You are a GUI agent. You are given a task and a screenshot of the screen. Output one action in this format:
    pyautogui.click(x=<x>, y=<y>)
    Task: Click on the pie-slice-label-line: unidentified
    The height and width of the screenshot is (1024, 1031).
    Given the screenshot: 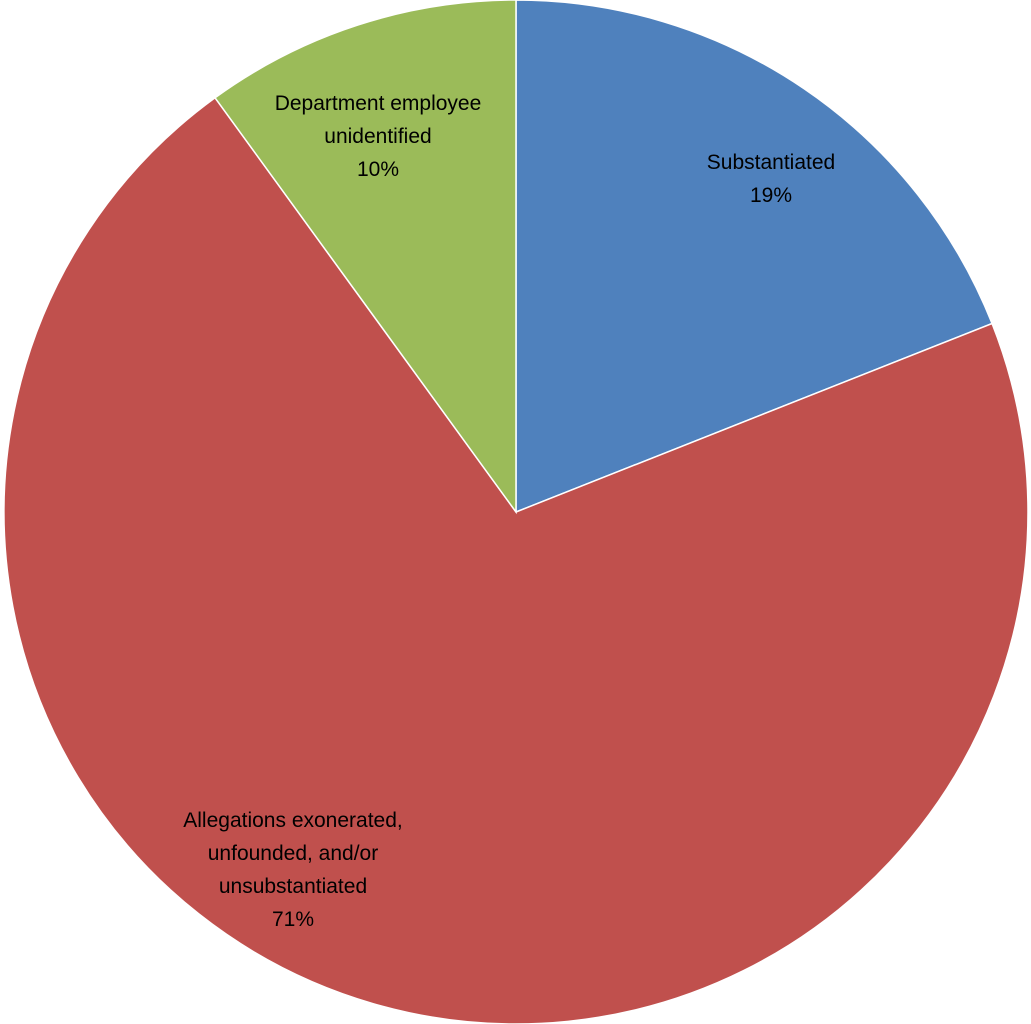 What is the action you would take?
    pyautogui.click(x=377, y=136)
    